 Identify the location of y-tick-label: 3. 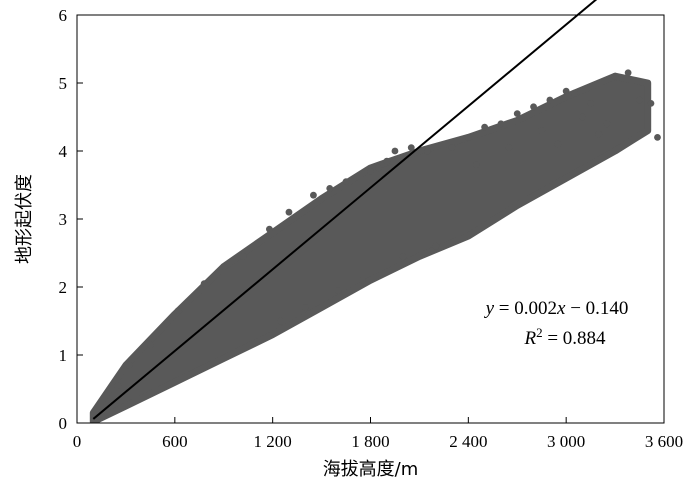
(63, 219).